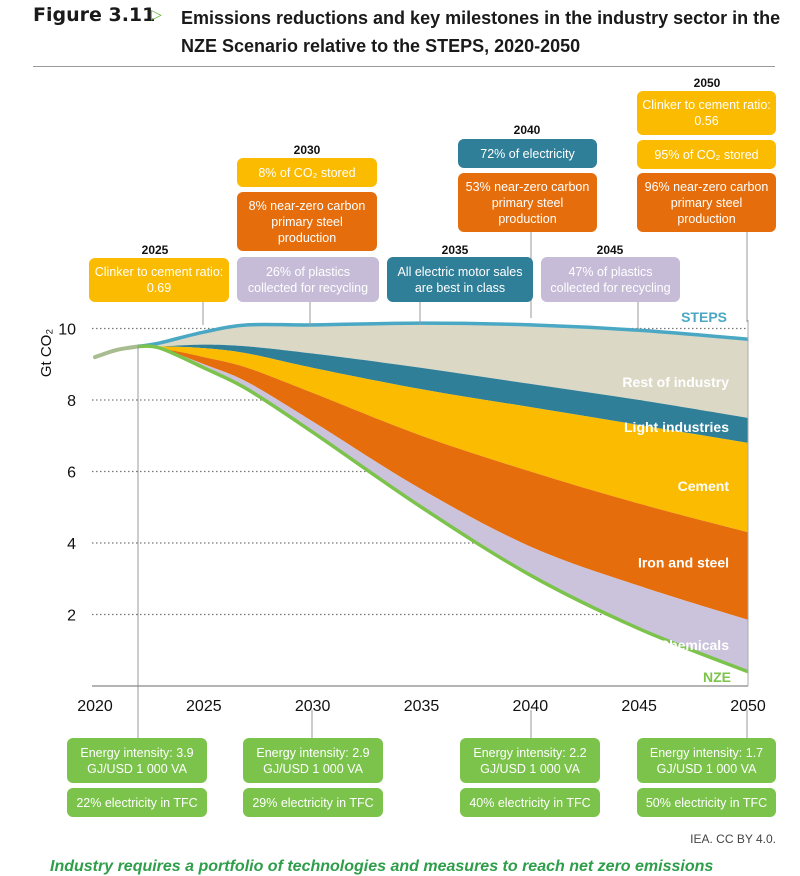 The height and width of the screenshot is (876, 800). What do you see at coordinates (71, 616) in the screenshot?
I see `y-tick-label-2: 2` at bounding box center [71, 616].